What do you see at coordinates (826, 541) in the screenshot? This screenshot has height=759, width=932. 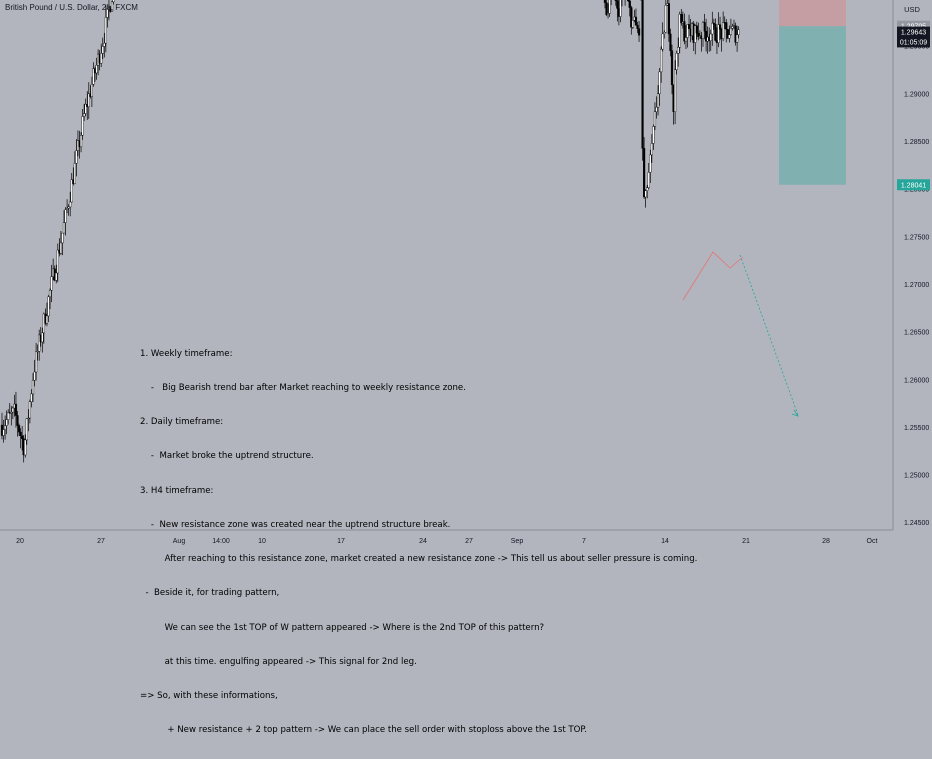 I see `x-tick-label: 28` at bounding box center [826, 541].